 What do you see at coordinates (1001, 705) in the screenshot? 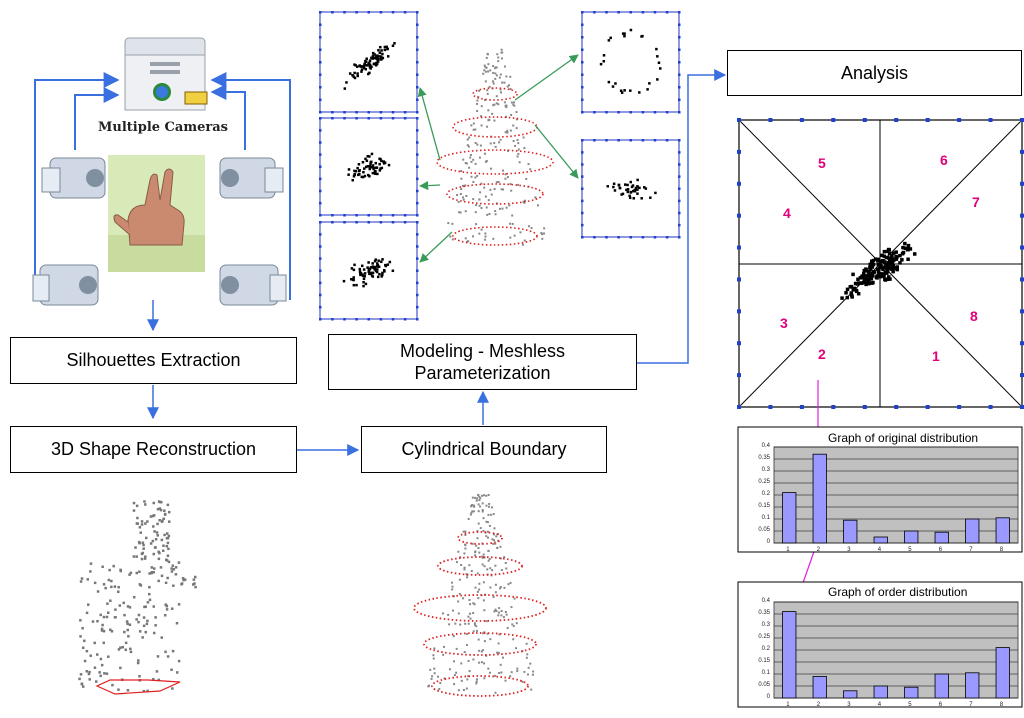
I see `x-tick-label: 8` at bounding box center [1001, 705].